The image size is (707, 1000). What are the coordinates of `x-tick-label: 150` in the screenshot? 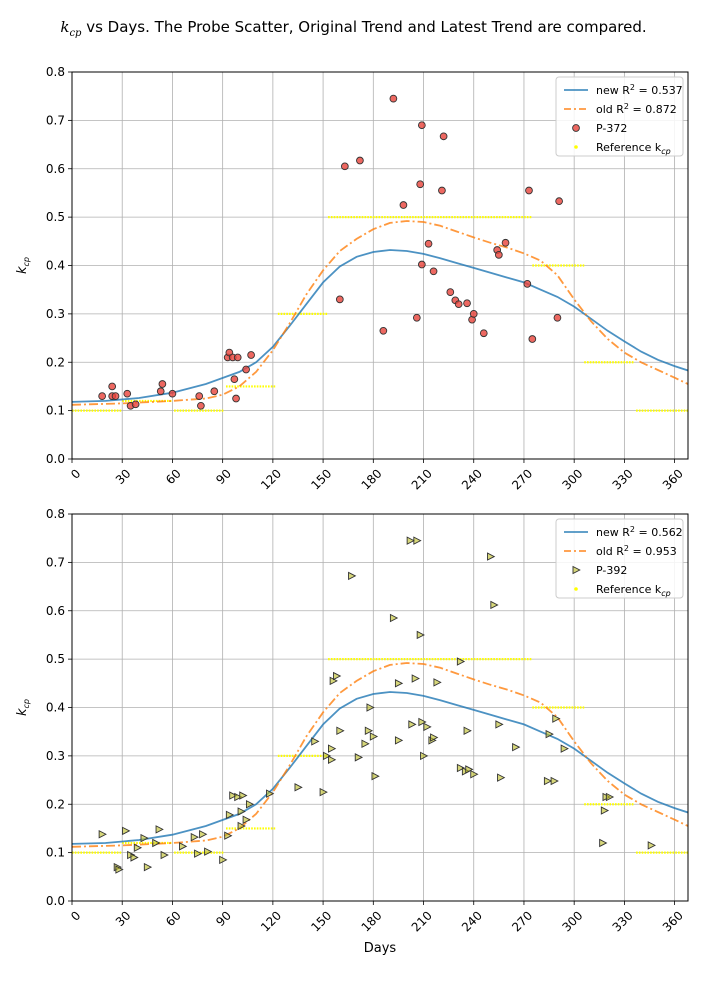 It's located at (321, 921).